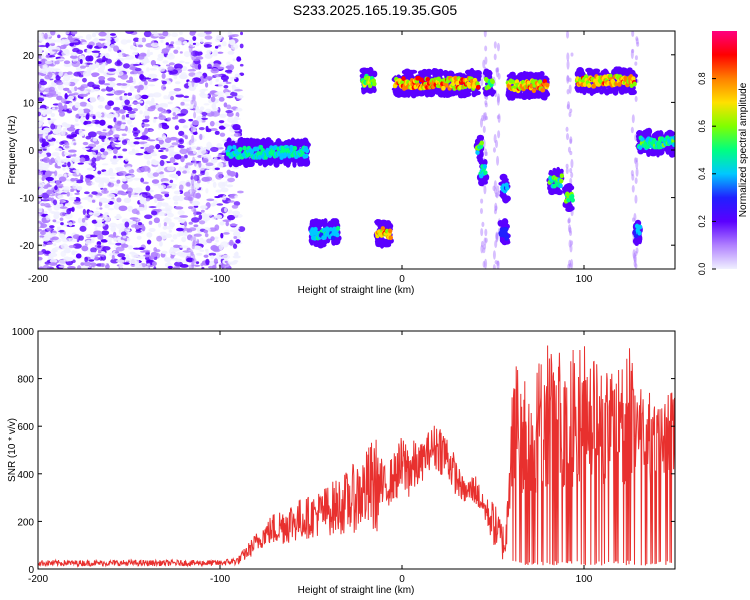 This screenshot has width=750, height=600. I want to click on spectral-feature, so click(489, 82).